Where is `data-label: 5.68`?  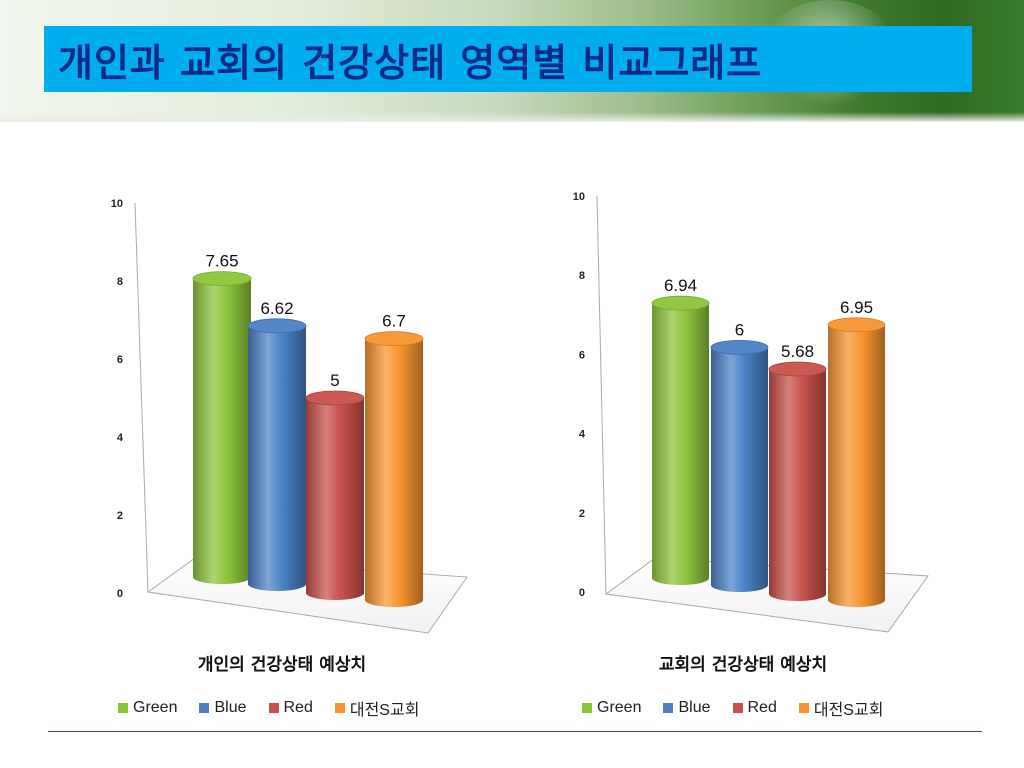 data-label: 5.68 is located at coordinates (797, 351).